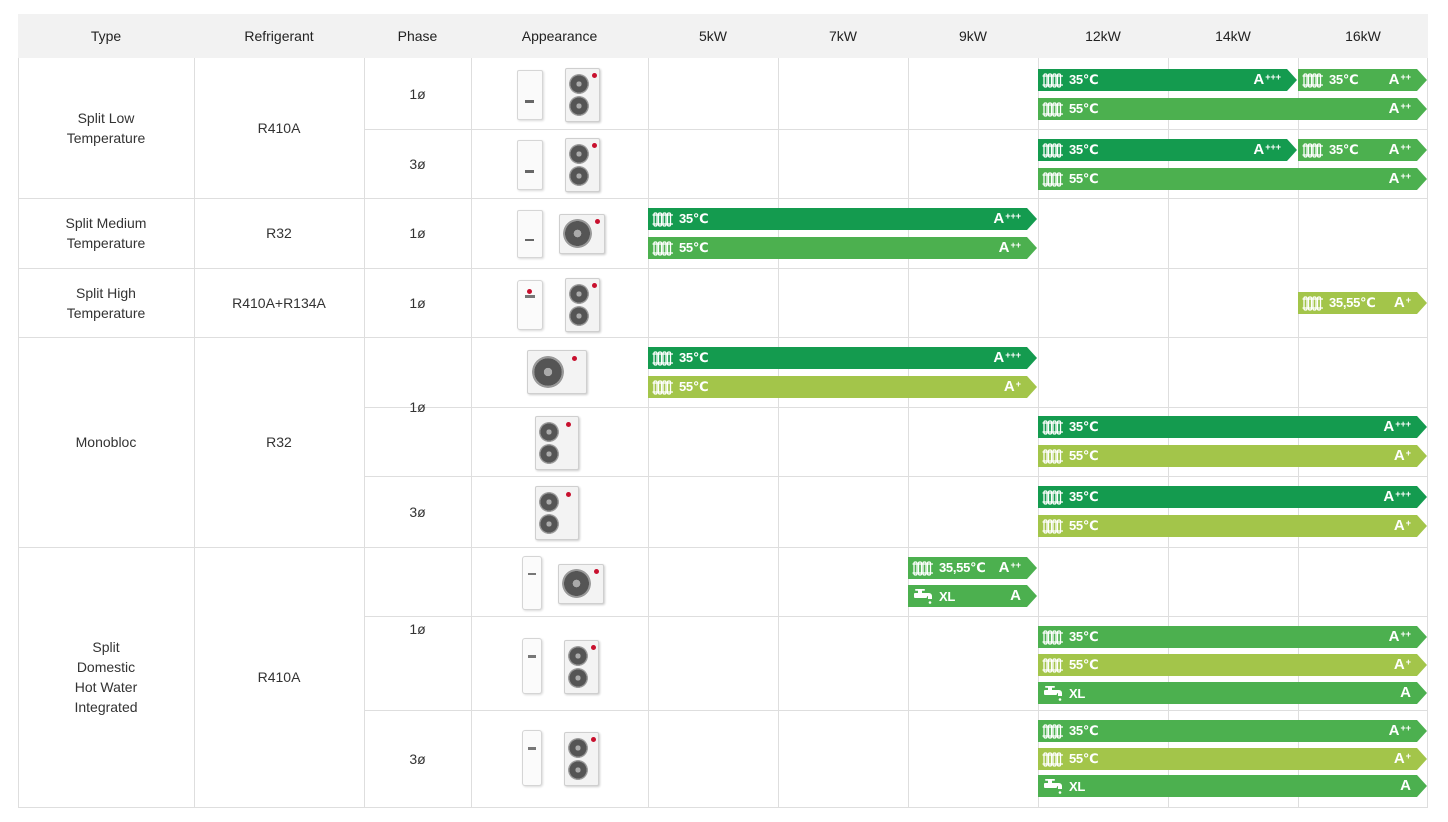  Describe the element at coordinates (279, 233) in the screenshot. I see `refrigerant-cell: R32` at that location.